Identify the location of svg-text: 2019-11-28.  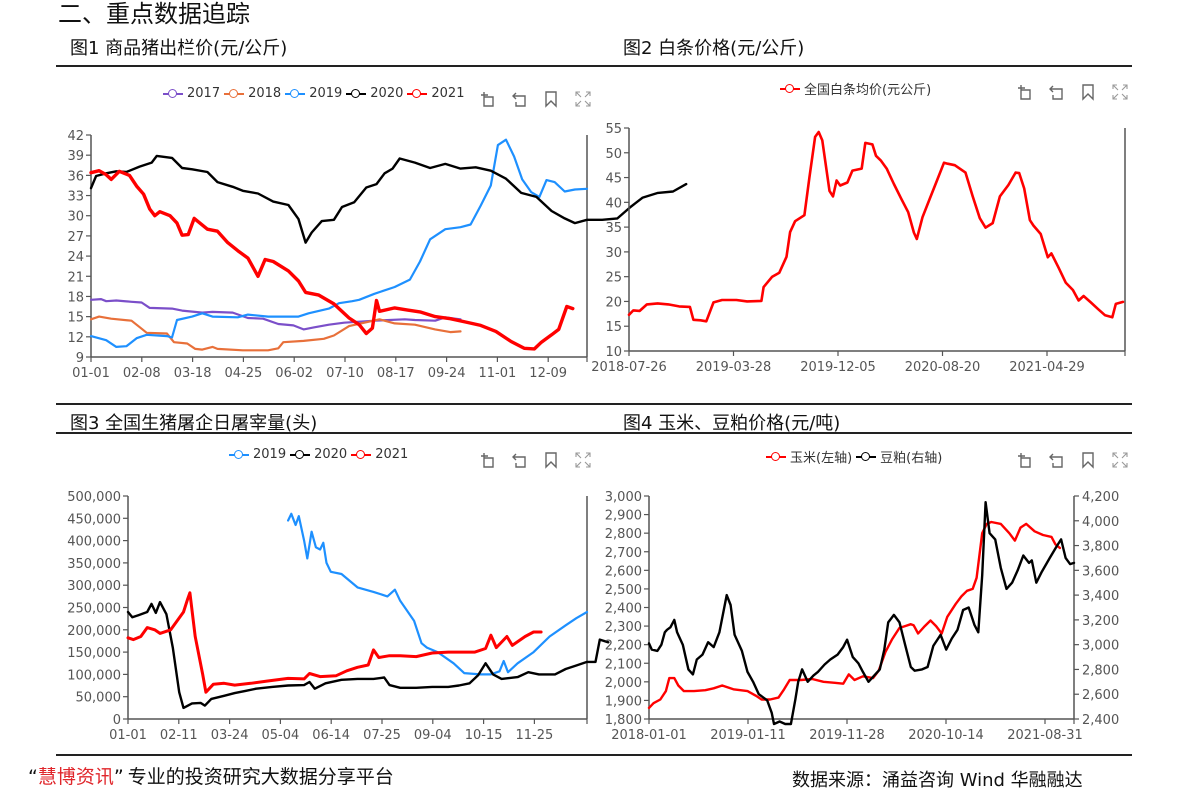
(847, 735).